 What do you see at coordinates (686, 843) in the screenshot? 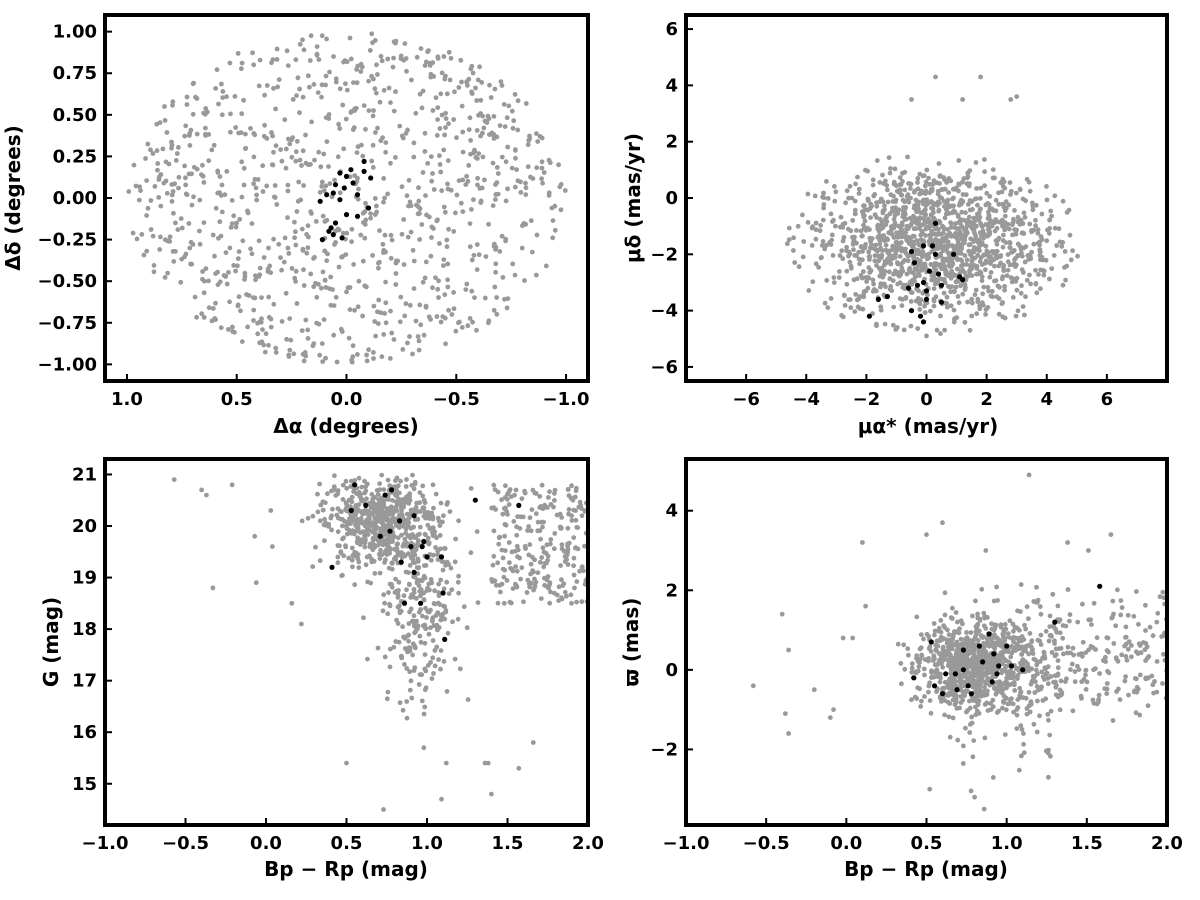
I see `parallax-xtick-label: −1.0` at bounding box center [686, 843].